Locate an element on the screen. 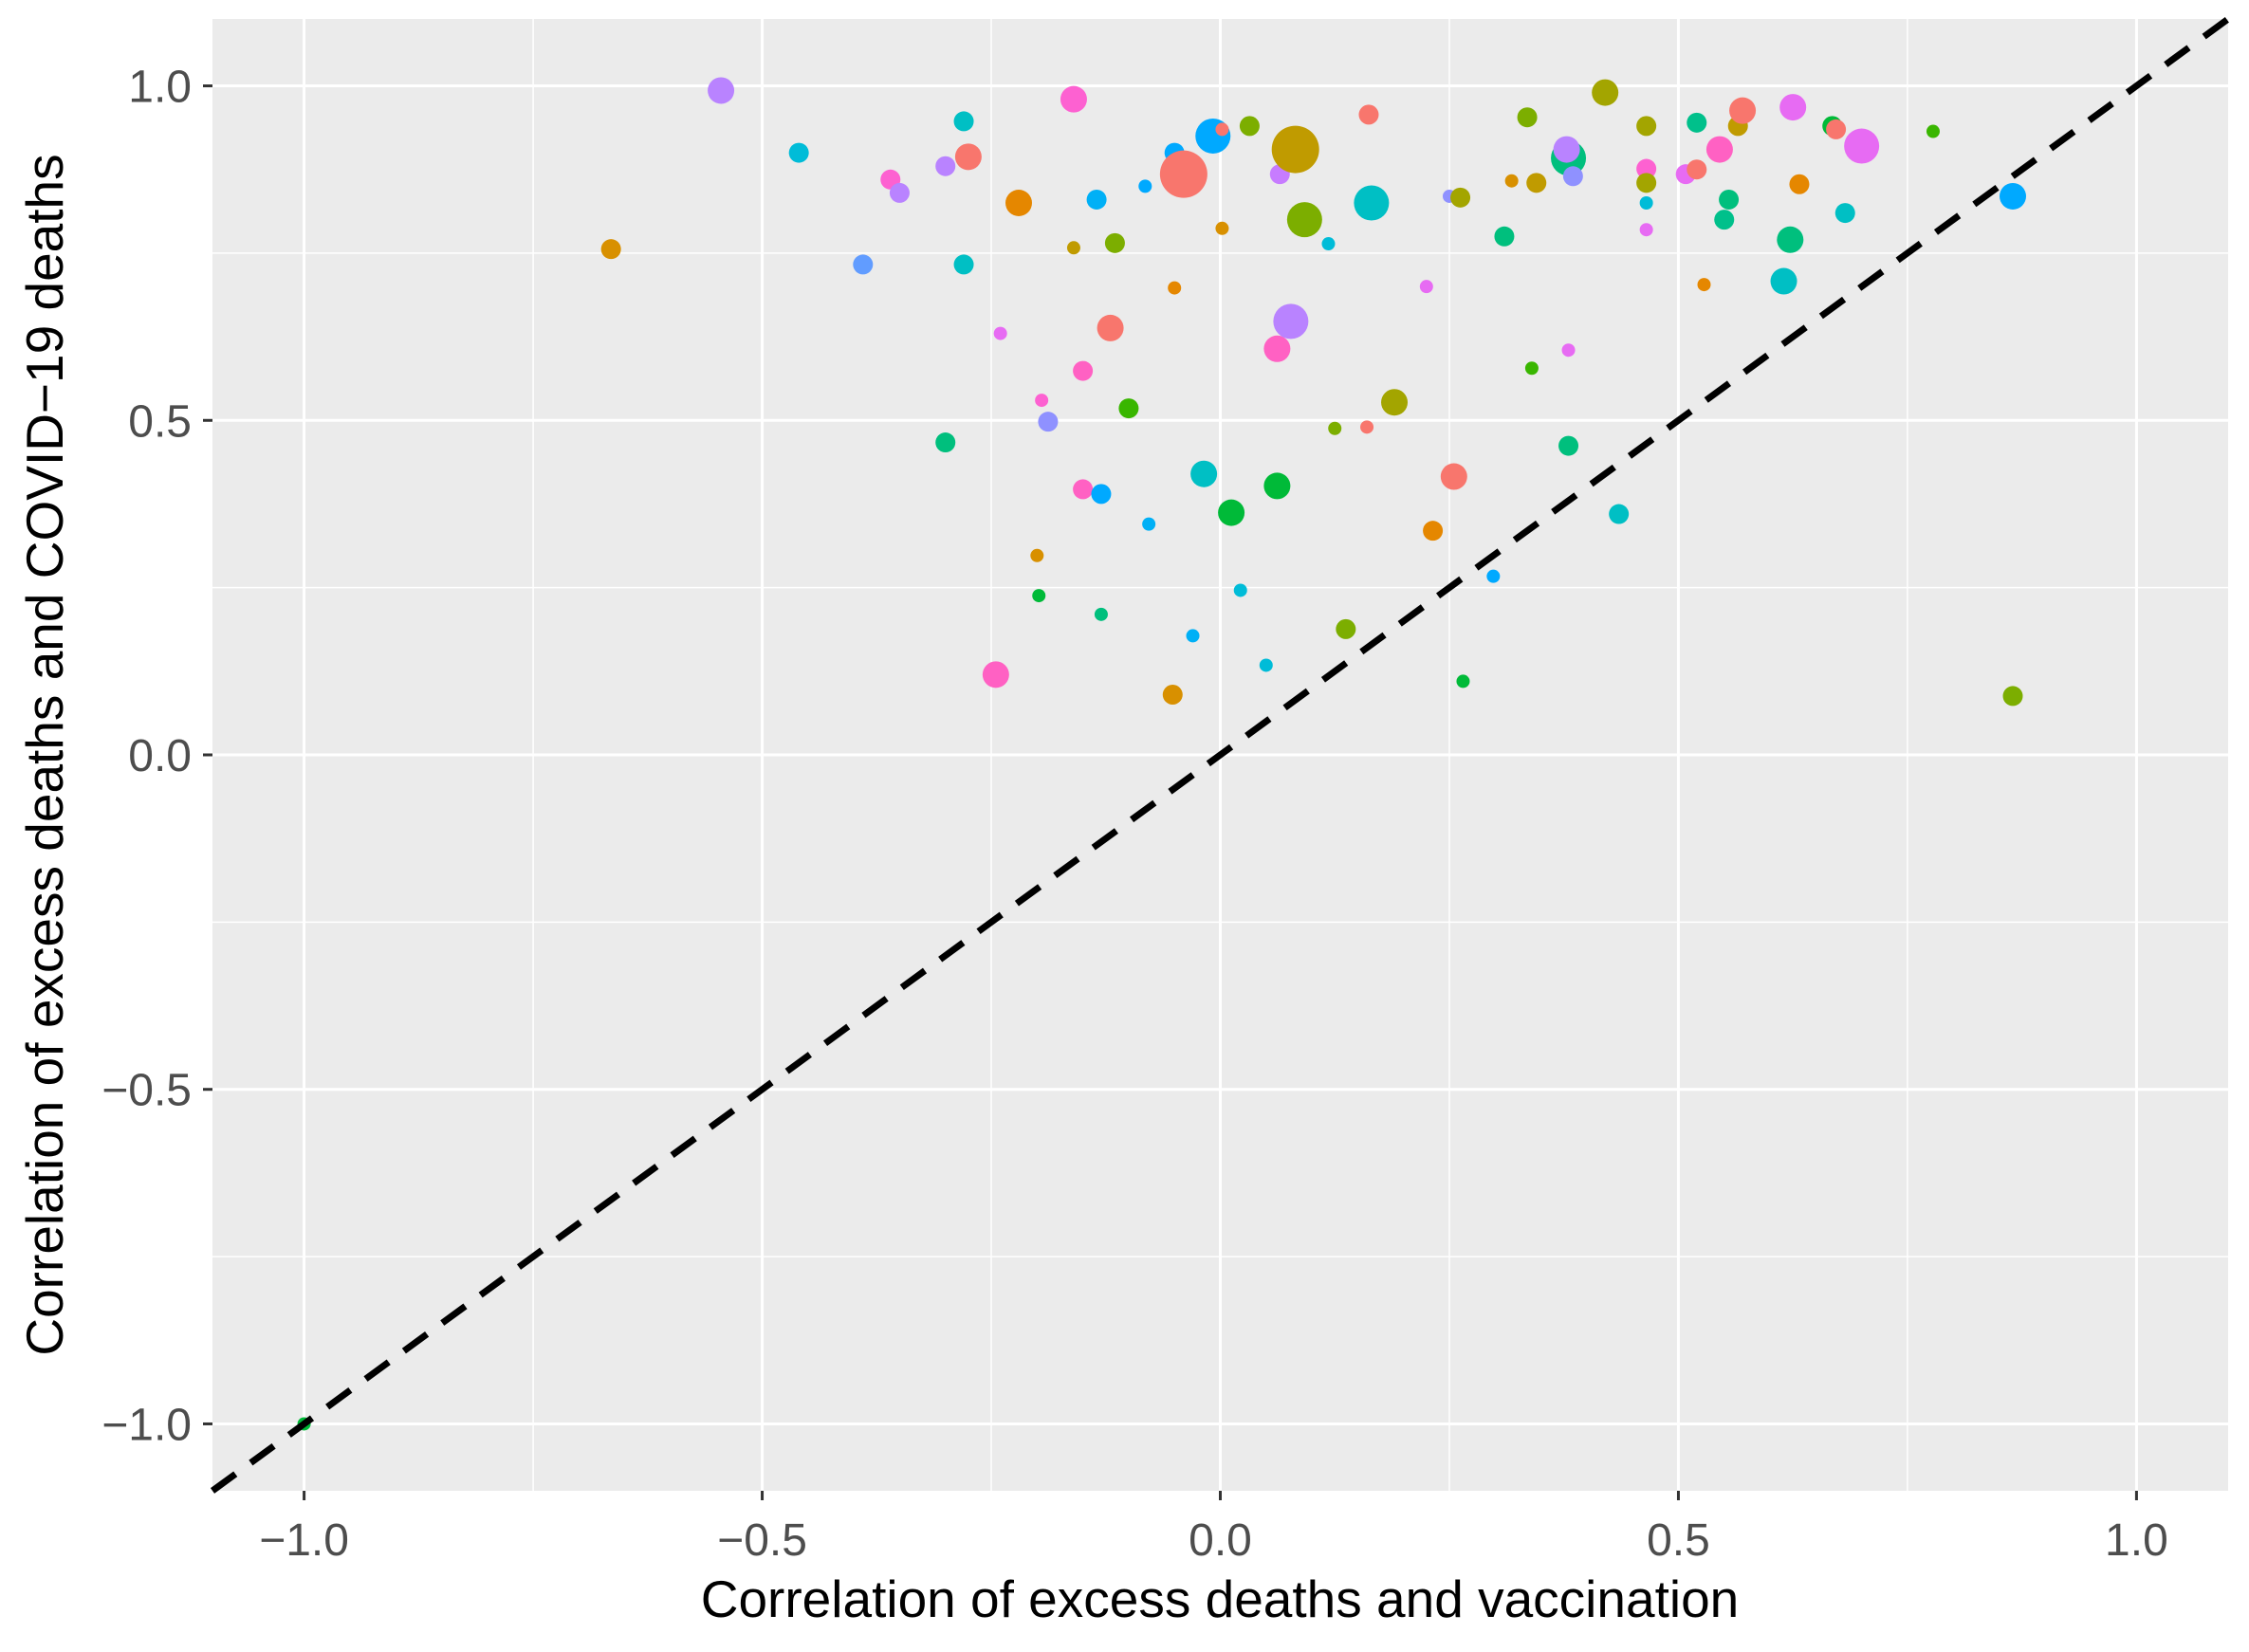 This screenshot has height=1652, width=2249. x-axis-ticks: −1.0 −0.5 0.0 0.5 1.0 is located at coordinates (1213, 1528).